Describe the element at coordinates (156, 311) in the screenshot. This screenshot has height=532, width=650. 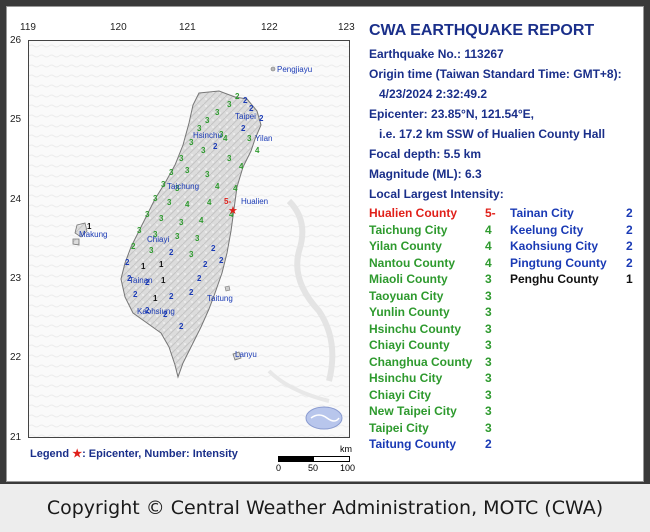
I see `place-kaohsiung: Kaohsiung` at that location.